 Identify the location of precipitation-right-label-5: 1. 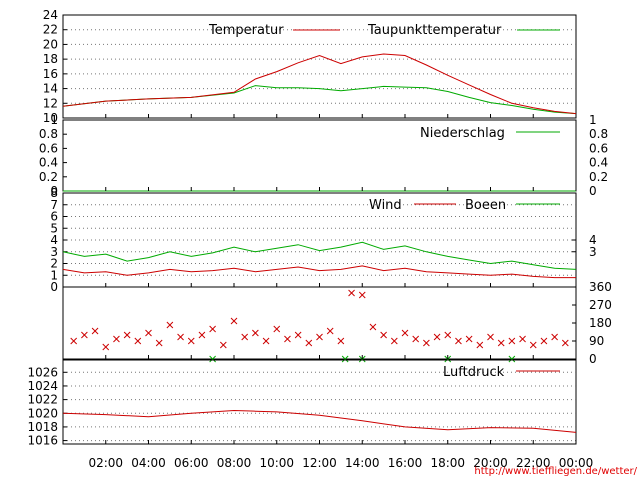
(593, 120).